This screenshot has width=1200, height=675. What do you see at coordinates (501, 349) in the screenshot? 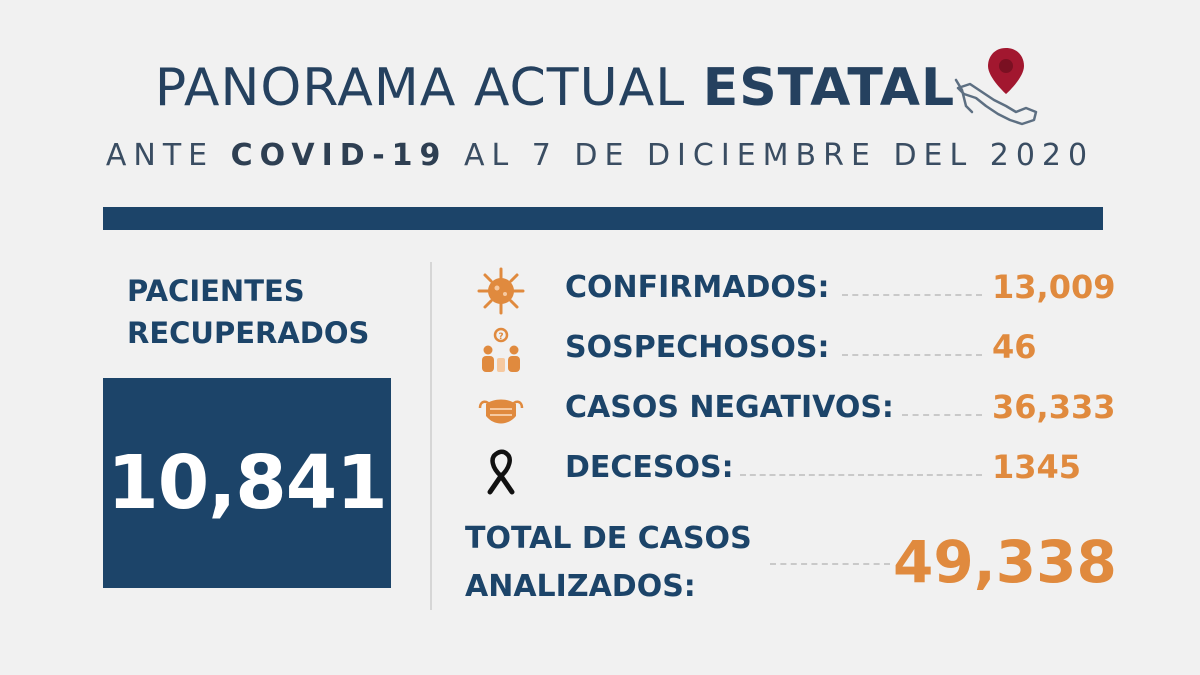
I see `suspect-people-icon: ?` at bounding box center [501, 349].